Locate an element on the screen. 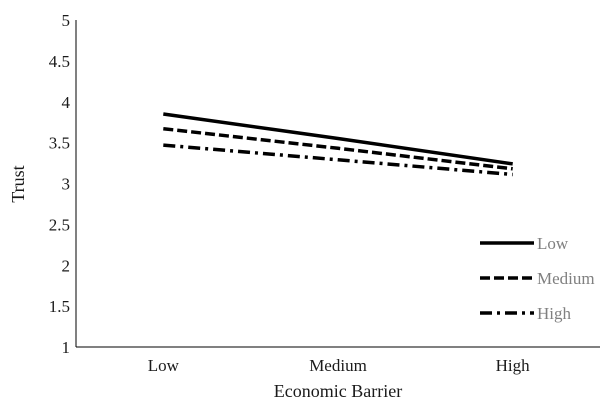  y-tick-label: 2 is located at coordinates (66, 265).